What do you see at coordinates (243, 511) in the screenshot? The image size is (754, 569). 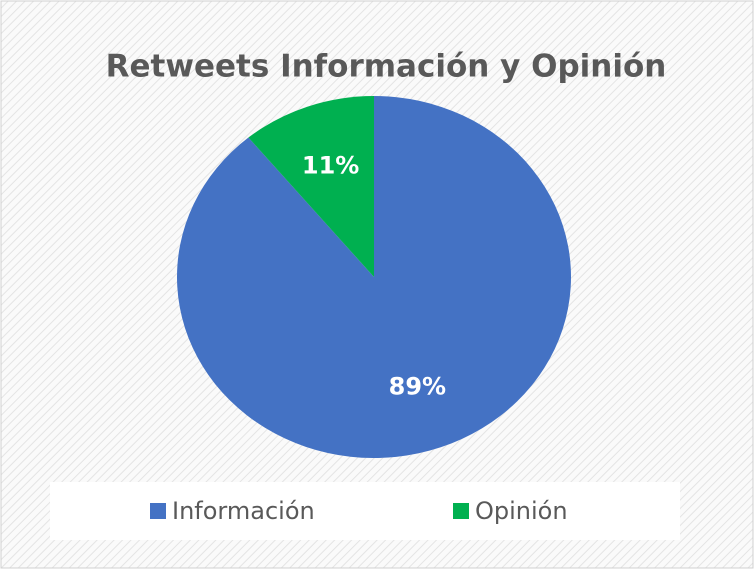 I see `legend-label: Información` at bounding box center [243, 511].